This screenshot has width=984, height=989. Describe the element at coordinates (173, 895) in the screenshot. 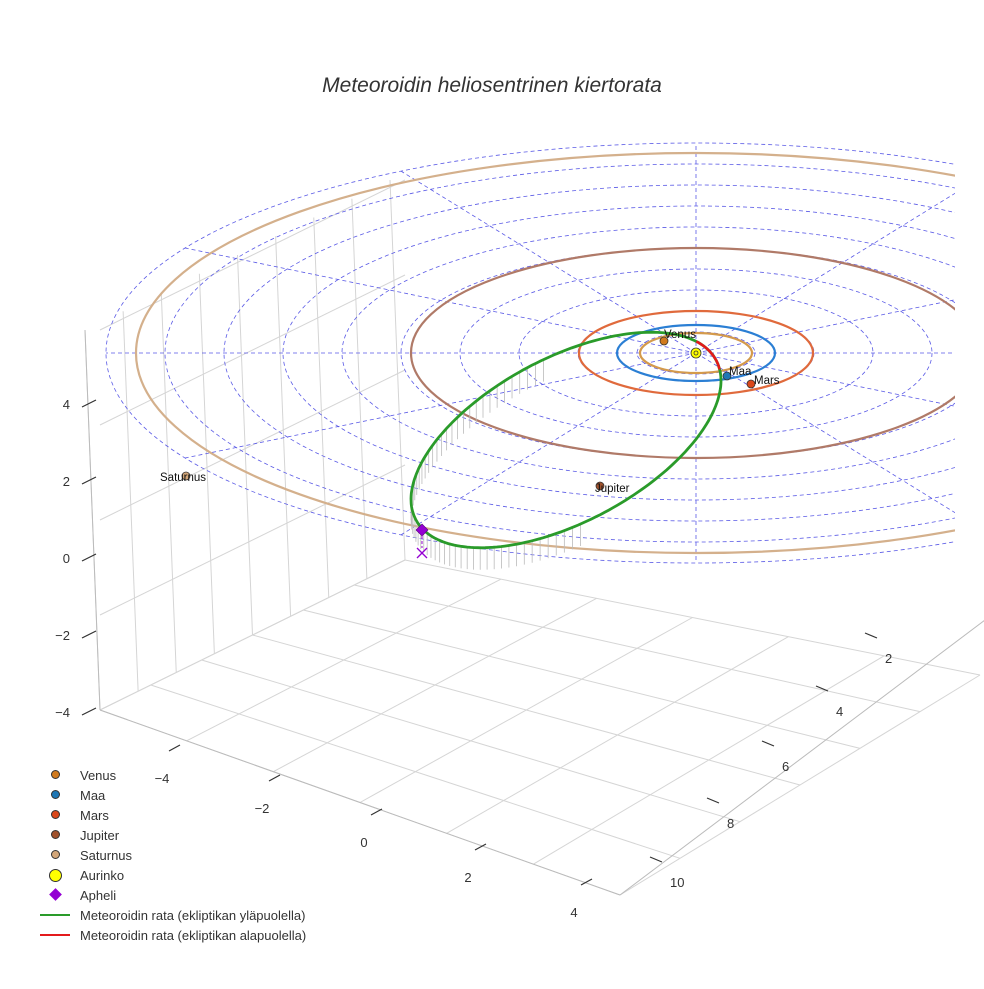

I see `legend-item: Apheli` at that location.